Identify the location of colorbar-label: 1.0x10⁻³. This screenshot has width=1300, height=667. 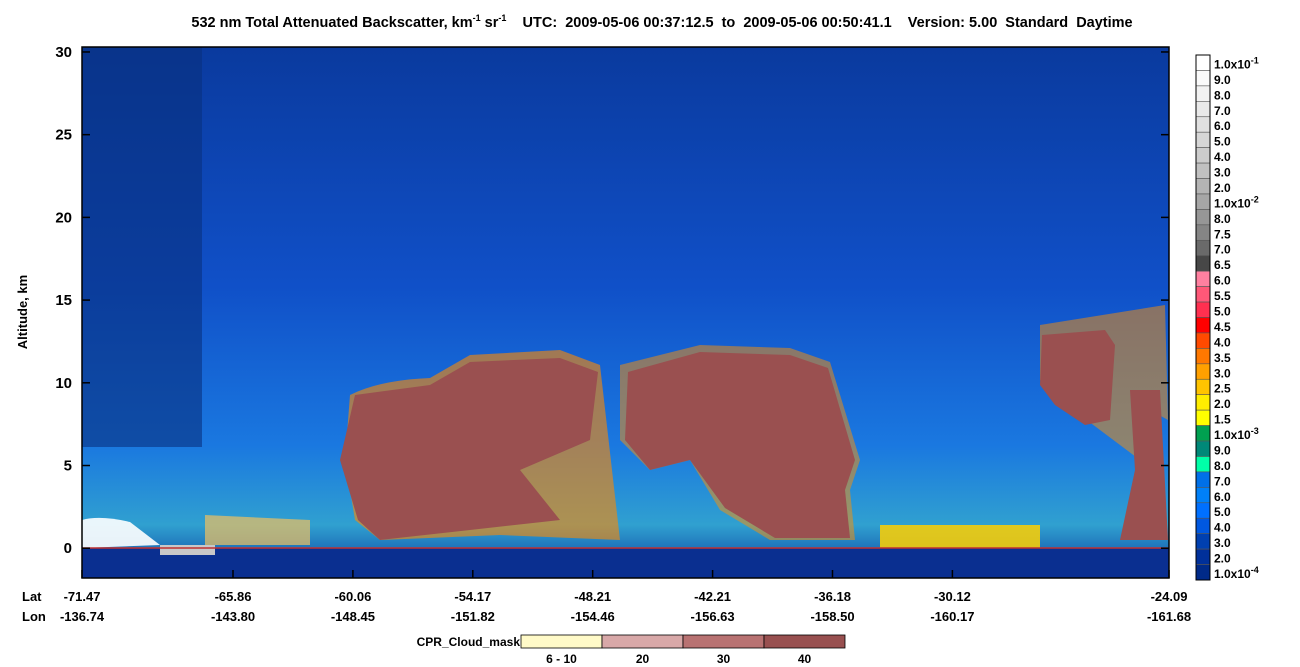
(1236, 434).